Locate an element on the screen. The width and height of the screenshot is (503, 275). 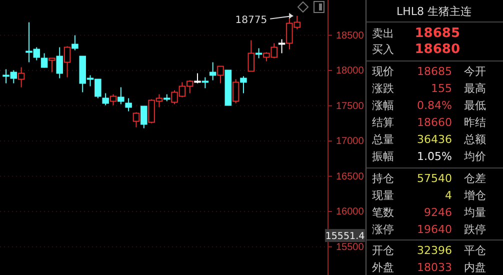
text: 仓差 is located at coordinates (475, 178).